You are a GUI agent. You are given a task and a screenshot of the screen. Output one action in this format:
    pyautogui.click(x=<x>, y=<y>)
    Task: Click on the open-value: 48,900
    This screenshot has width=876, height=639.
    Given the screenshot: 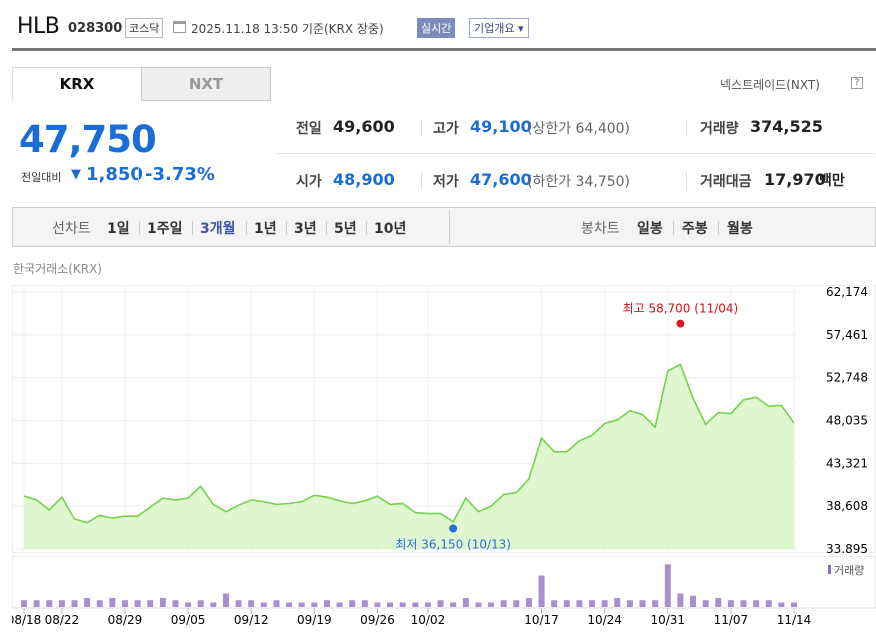 What is the action you would take?
    pyautogui.click(x=364, y=179)
    